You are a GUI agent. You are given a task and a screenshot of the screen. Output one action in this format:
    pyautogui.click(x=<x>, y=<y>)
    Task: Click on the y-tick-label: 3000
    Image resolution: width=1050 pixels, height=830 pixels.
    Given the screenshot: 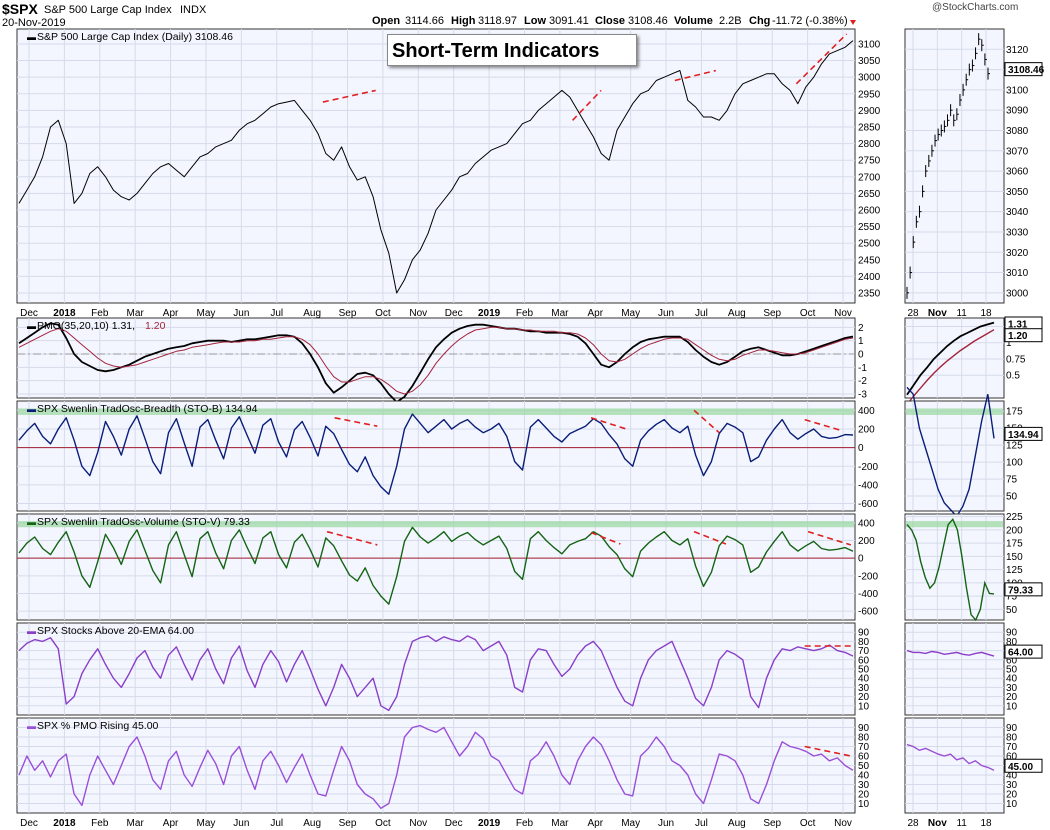 What is the action you would take?
    pyautogui.click(x=869, y=78)
    